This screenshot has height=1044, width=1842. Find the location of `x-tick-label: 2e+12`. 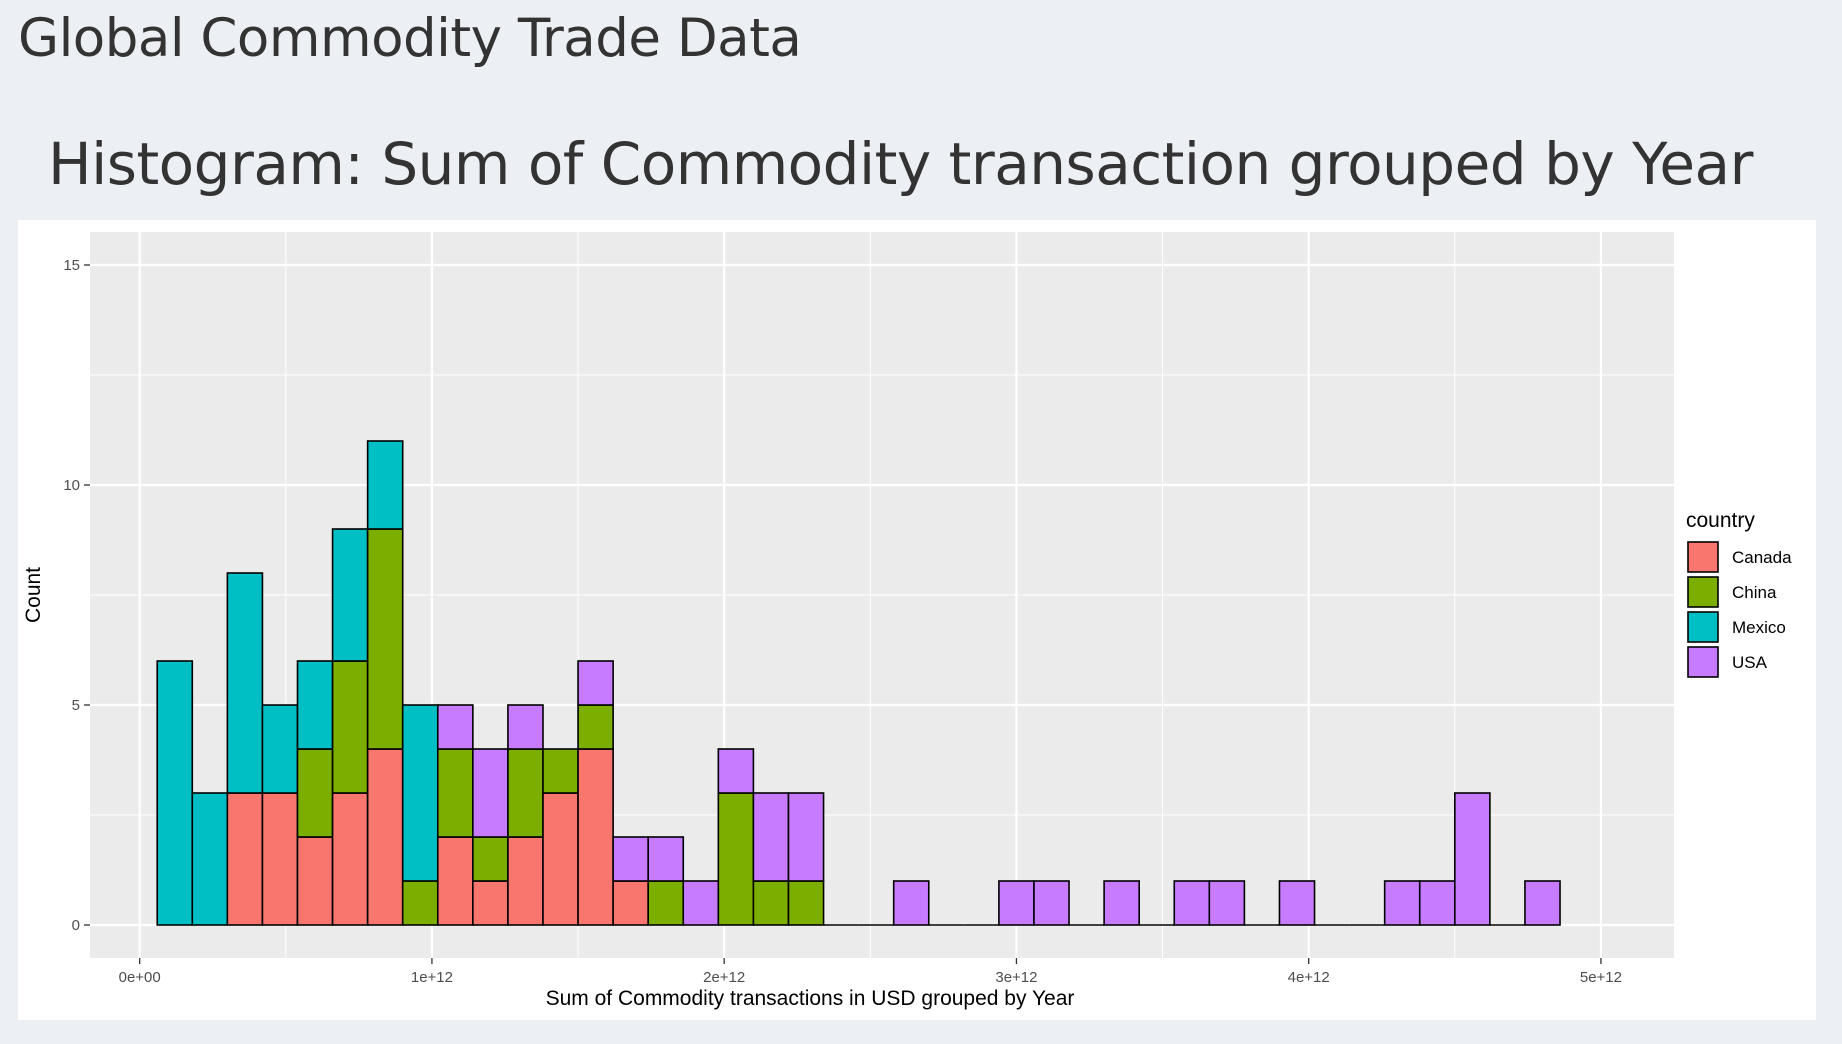

x-tick-label: 2e+12 is located at coordinates (724, 977).